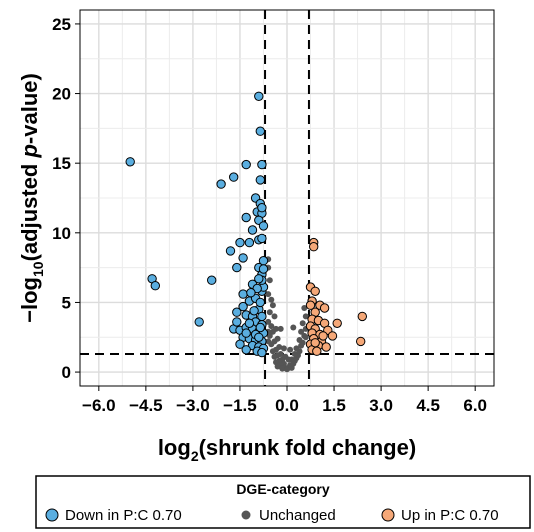 Image resolution: width=534 pixels, height=532 pixels. I want to click on y-tick-label: 15, so click(61, 163).